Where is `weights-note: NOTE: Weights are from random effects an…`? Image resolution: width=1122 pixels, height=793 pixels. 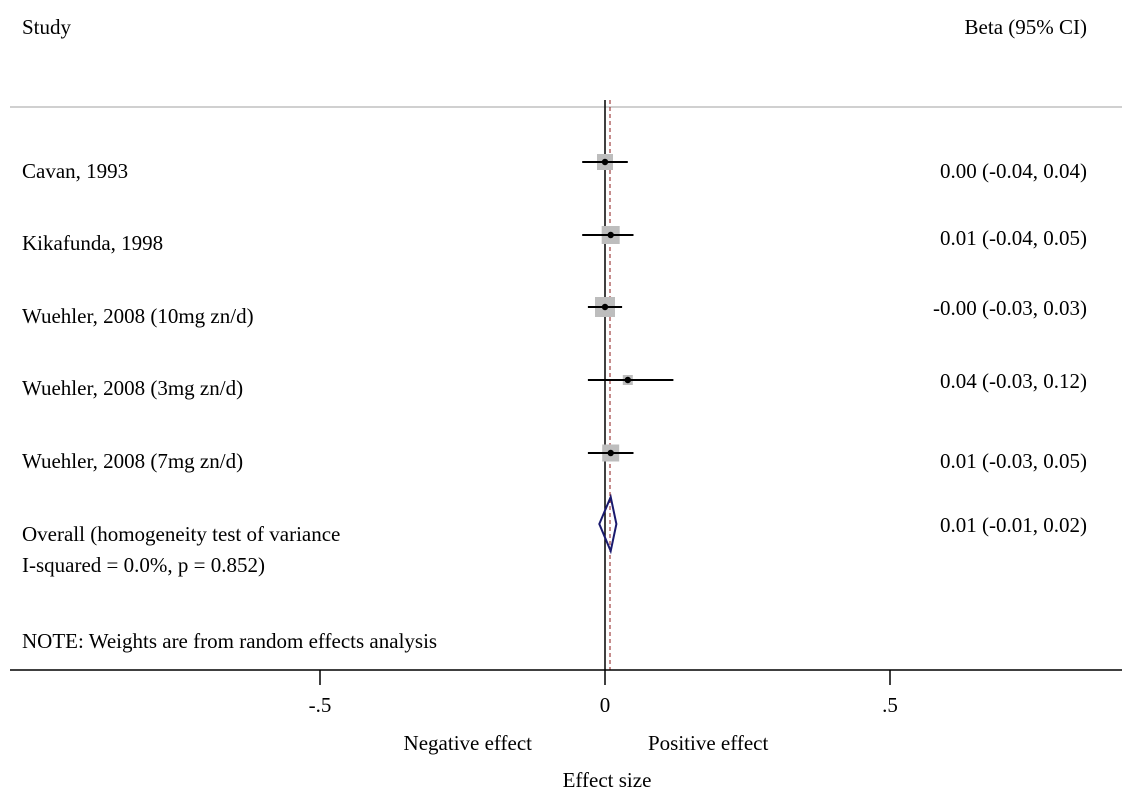
weights-note: NOTE: Weights are from random effects an… is located at coordinates (229, 641).